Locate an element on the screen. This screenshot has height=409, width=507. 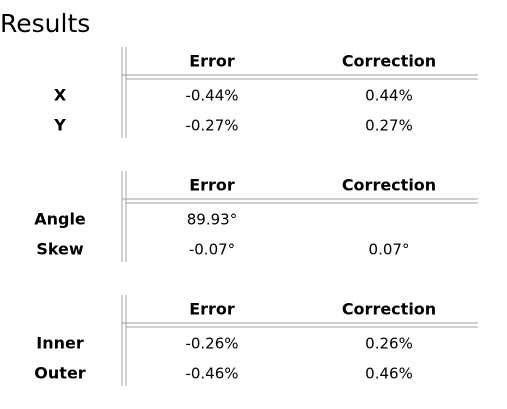
row-label: Inner is located at coordinates (60, 343).